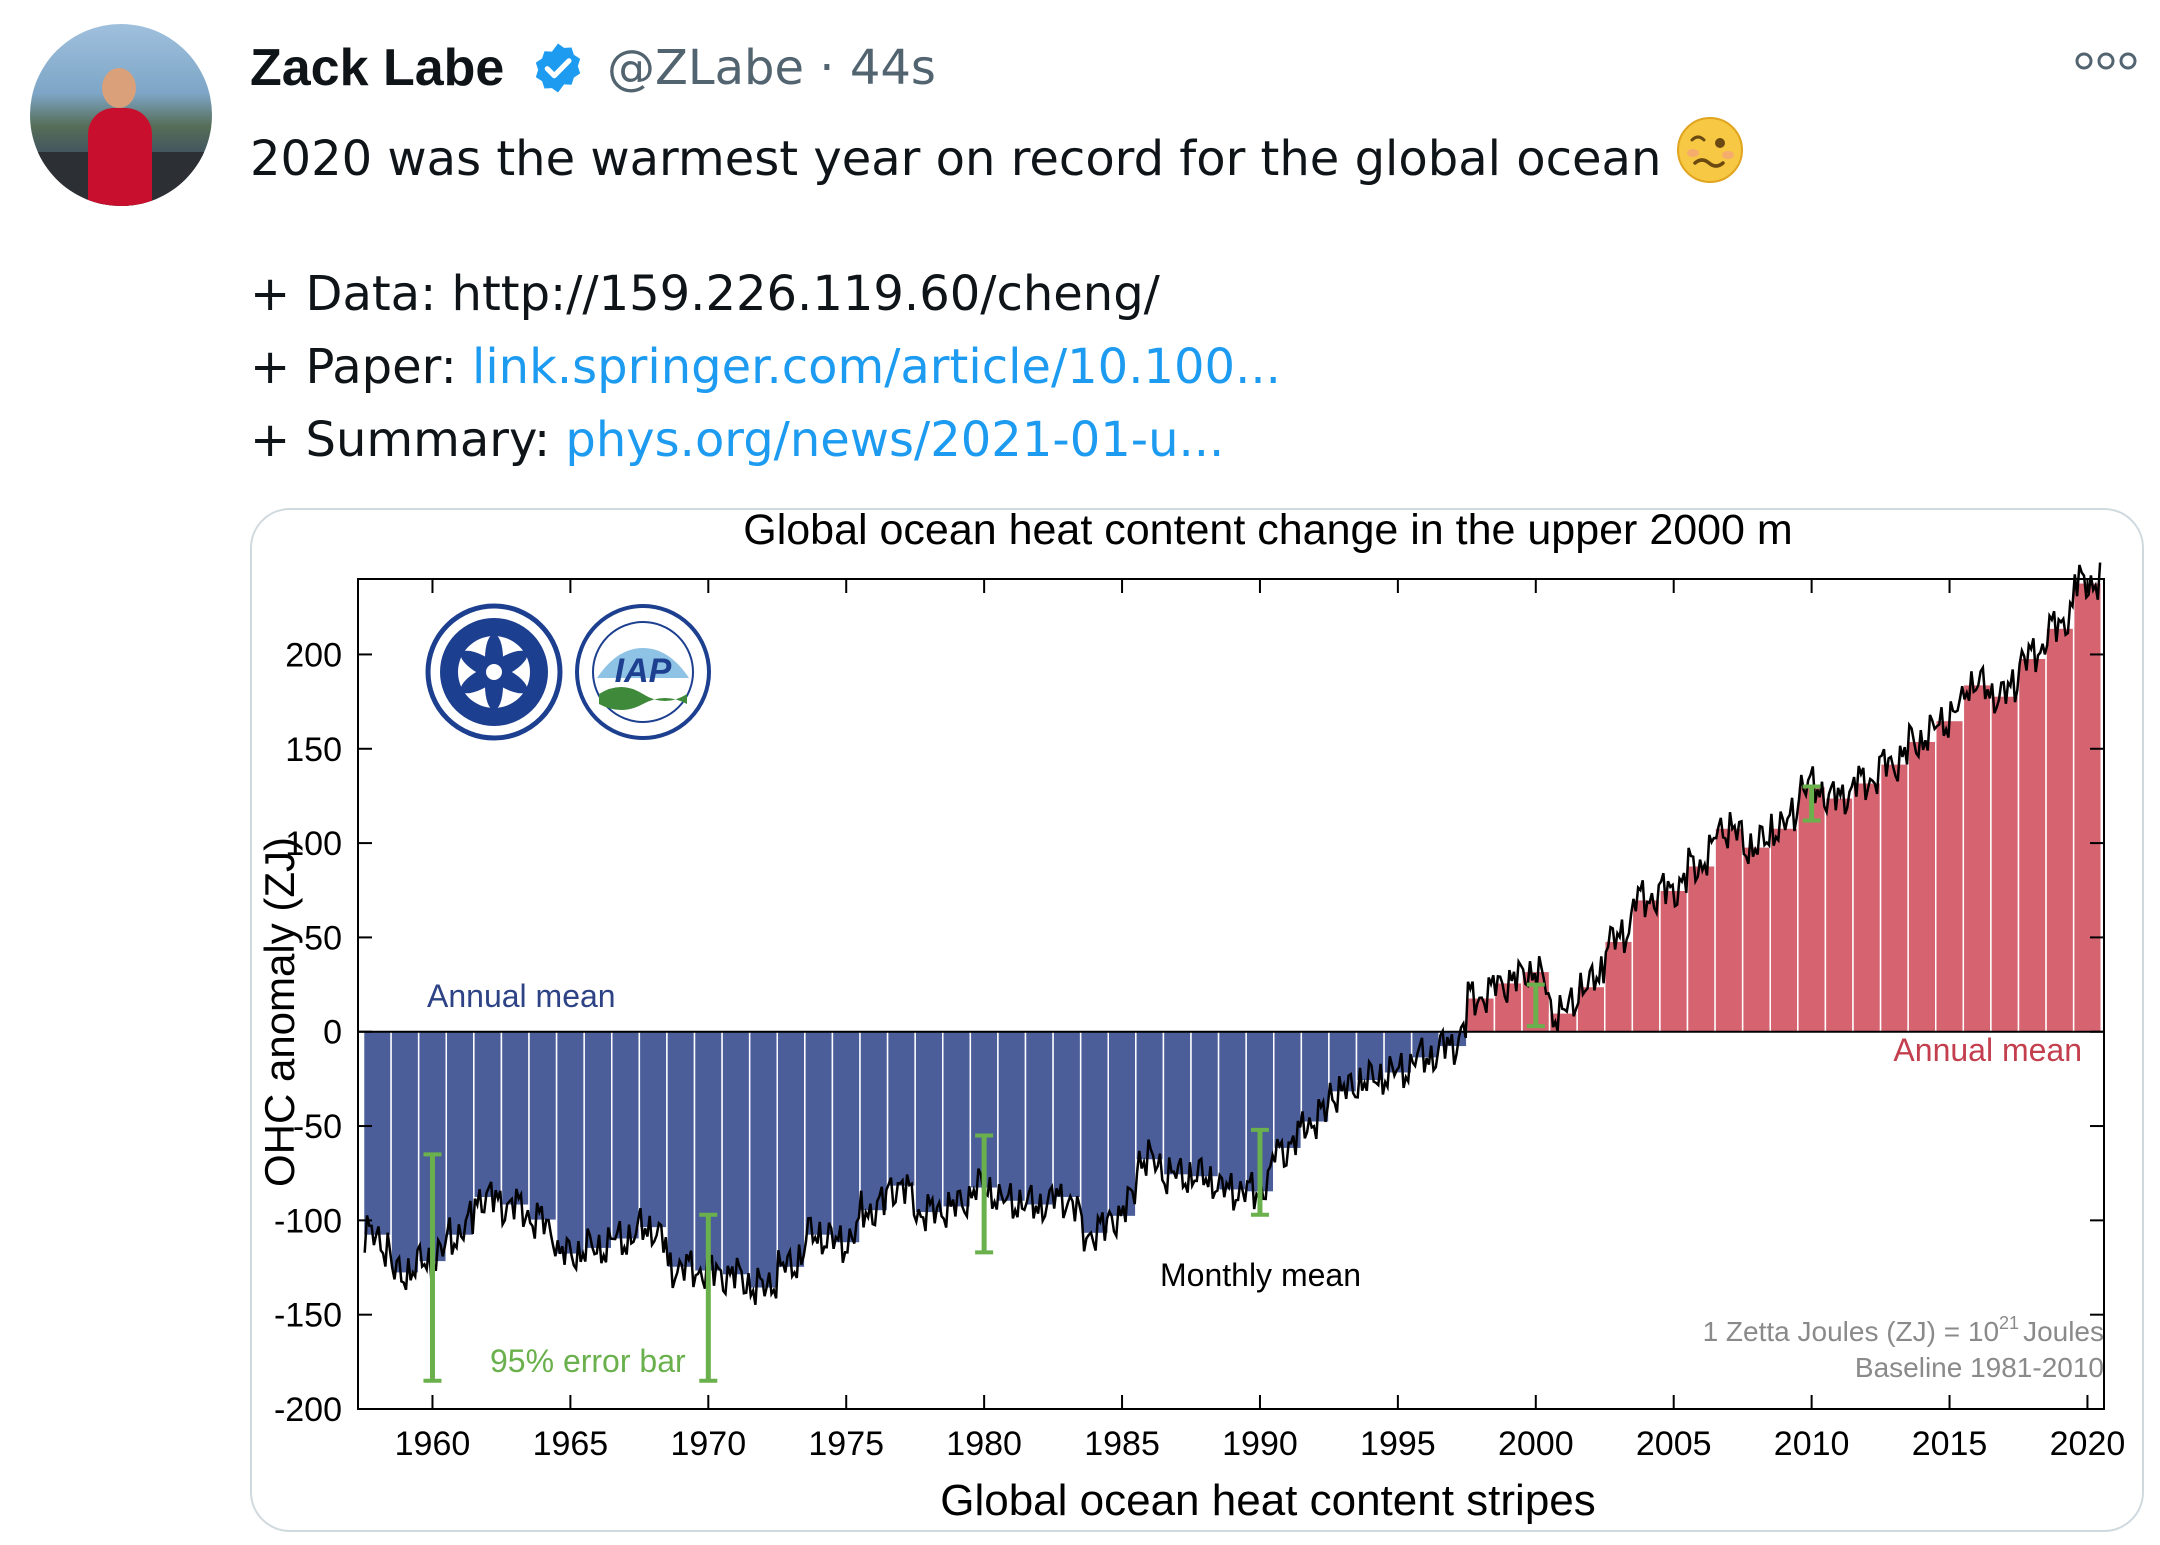 The height and width of the screenshot is (1545, 2160). I want to click on data-url-text: http://159.226.119.60/cheng/, so click(805, 294).